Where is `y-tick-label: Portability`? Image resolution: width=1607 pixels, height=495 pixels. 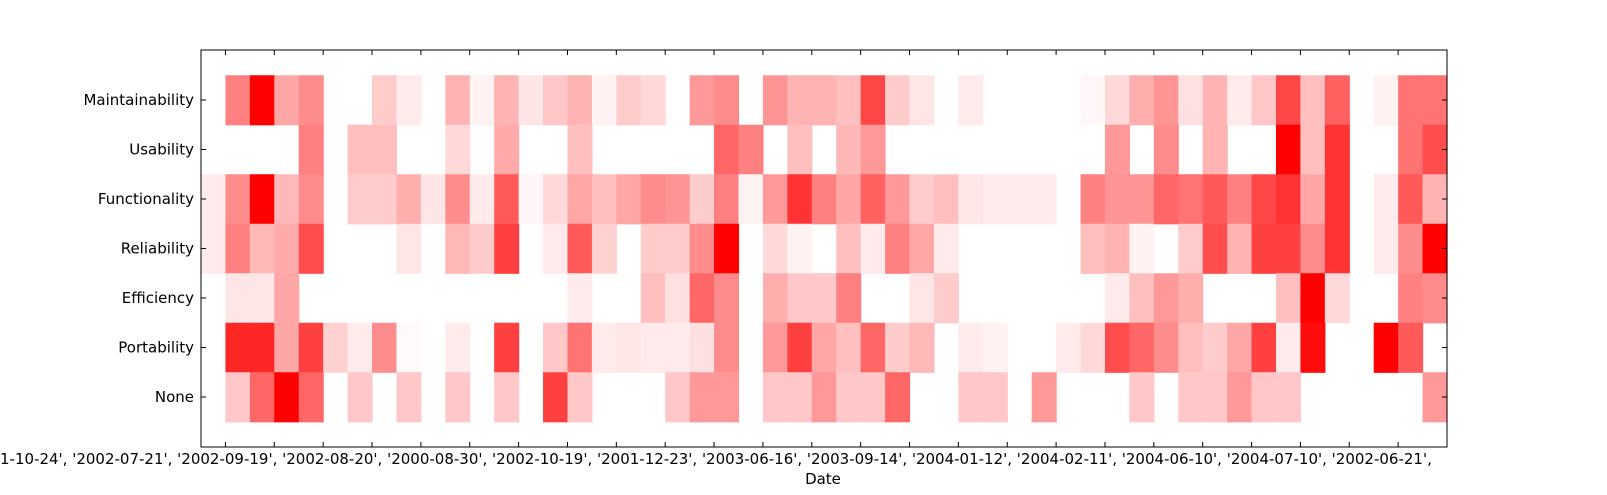 y-tick-label: Portability is located at coordinates (156, 348).